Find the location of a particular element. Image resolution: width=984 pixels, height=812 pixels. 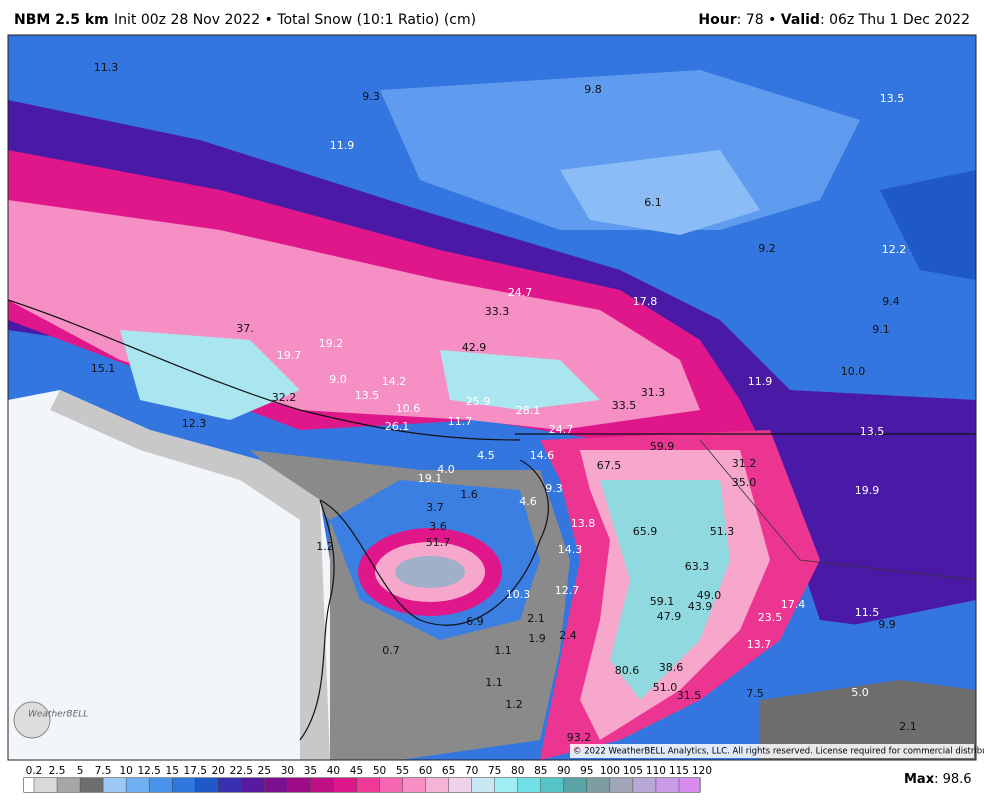

map-value-label: 2.1 is located at coordinates (908, 726).